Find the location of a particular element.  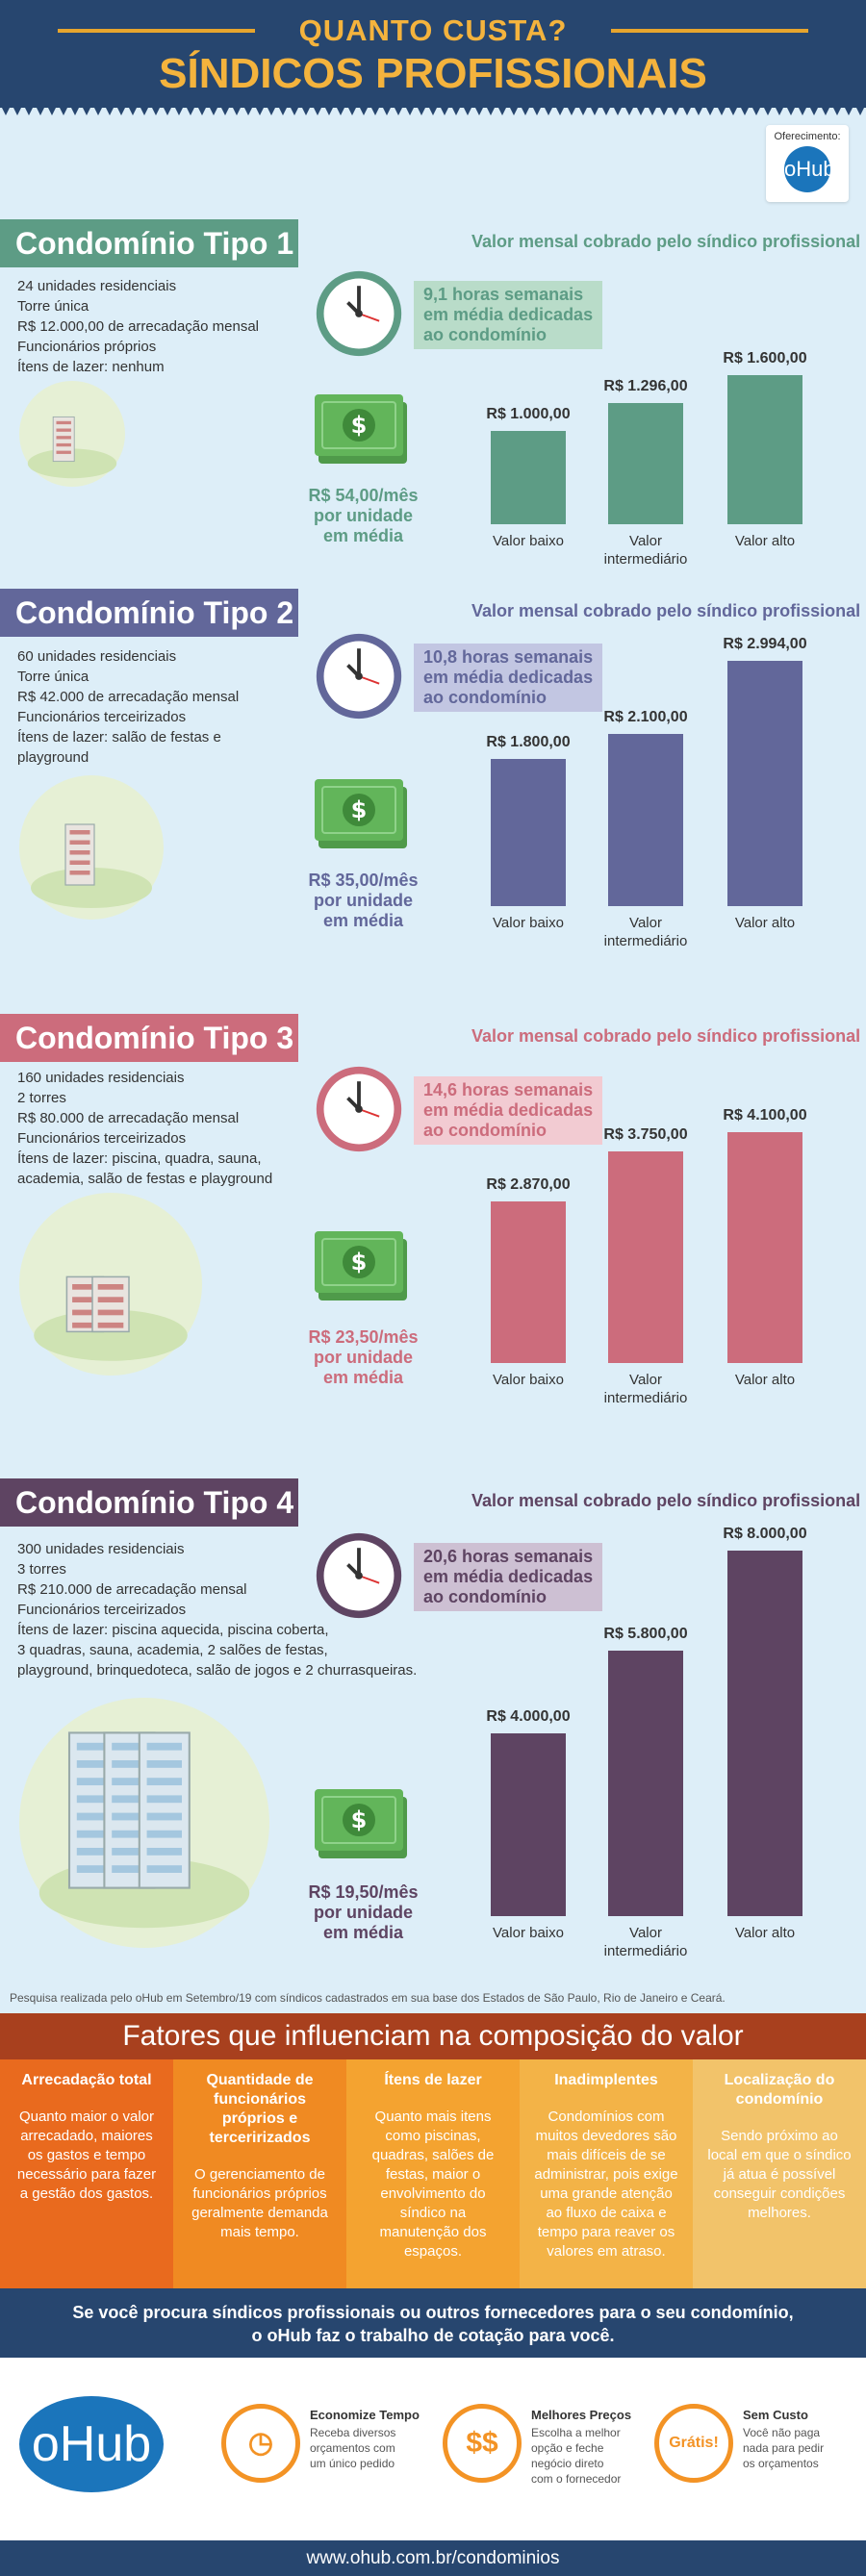

bar-value-label: R$ 4.000,00 is located at coordinates (528, 1716).